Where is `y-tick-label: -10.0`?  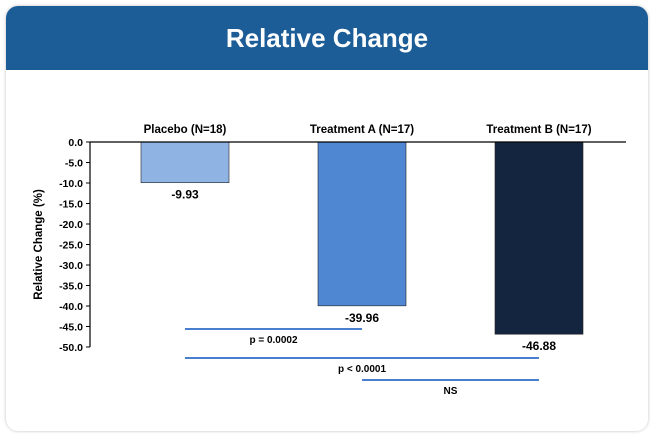 y-tick-label: -10.0 is located at coordinates (71, 184).